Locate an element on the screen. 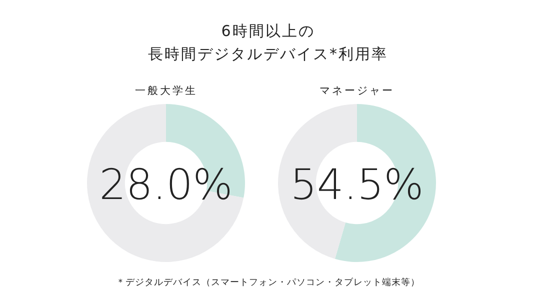 The width and height of the screenshot is (536, 302). text: 28.0% is located at coordinates (166, 184).